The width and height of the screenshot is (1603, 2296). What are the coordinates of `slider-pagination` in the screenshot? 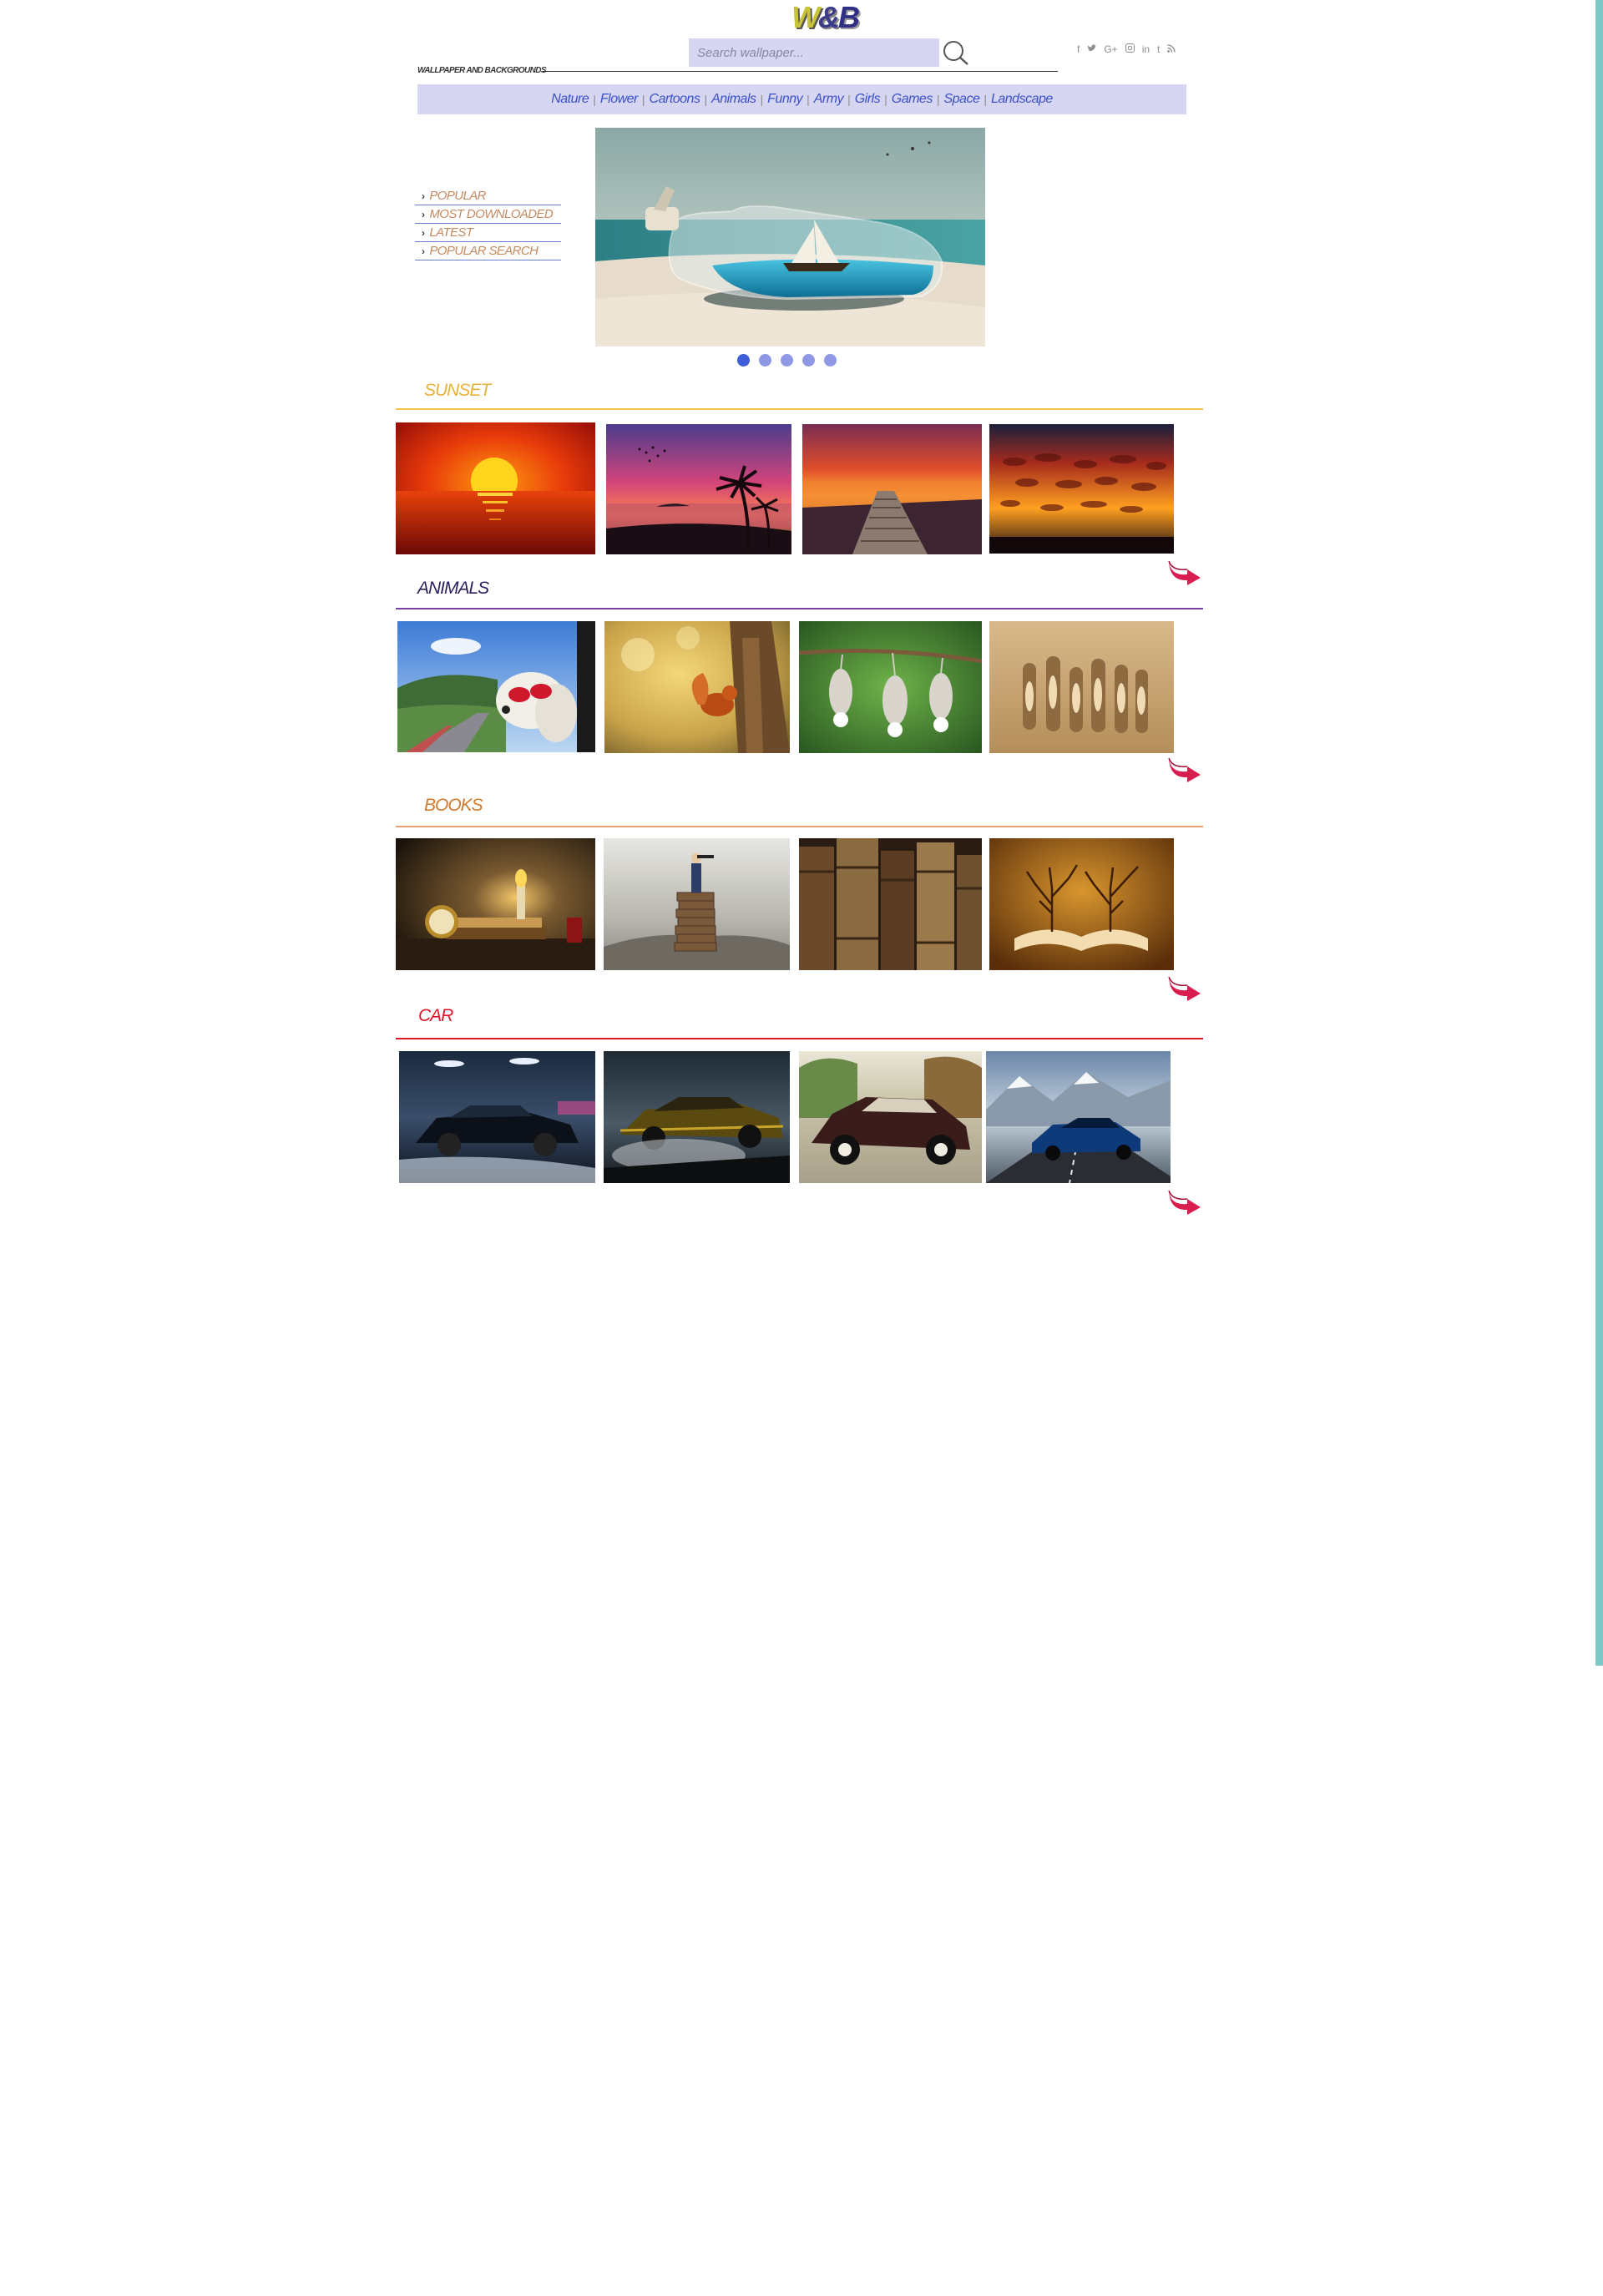 It's located at (787, 360).